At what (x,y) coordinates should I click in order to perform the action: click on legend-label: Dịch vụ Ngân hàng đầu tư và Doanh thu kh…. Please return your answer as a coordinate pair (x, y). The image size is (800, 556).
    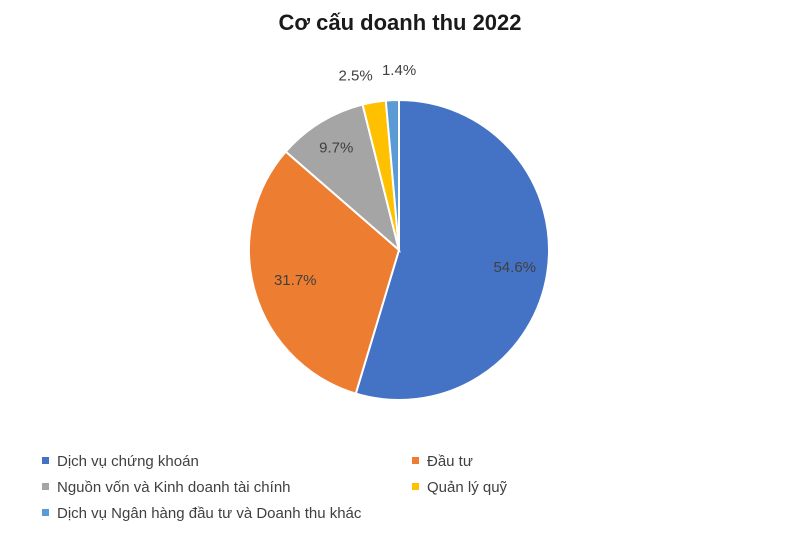
    Looking at the image, I should click on (209, 513).